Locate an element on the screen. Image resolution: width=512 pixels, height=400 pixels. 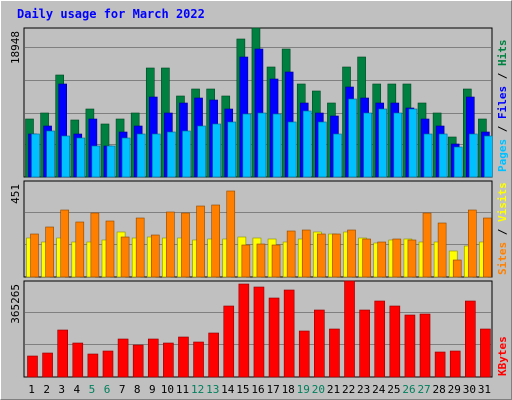
chart-title: Daily usage for March 2022 is located at coordinates (111, 14).